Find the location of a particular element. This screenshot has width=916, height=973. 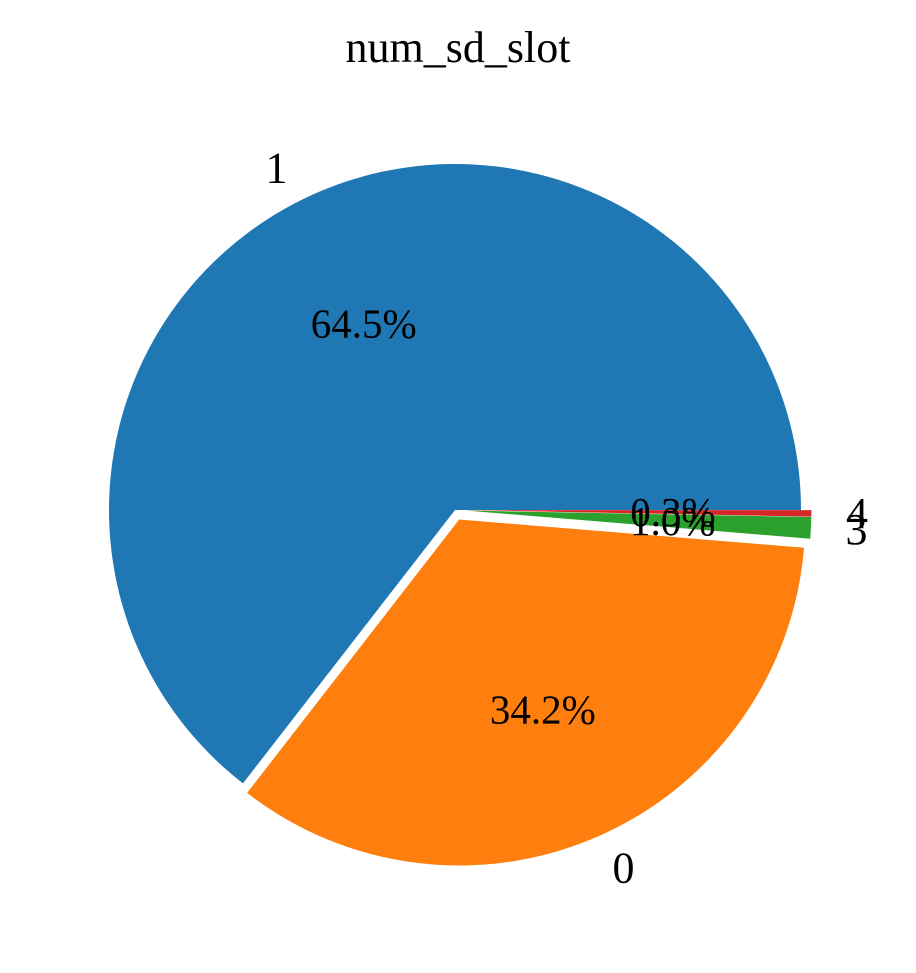

pct-label-4: 0.3% is located at coordinates (672, 512).